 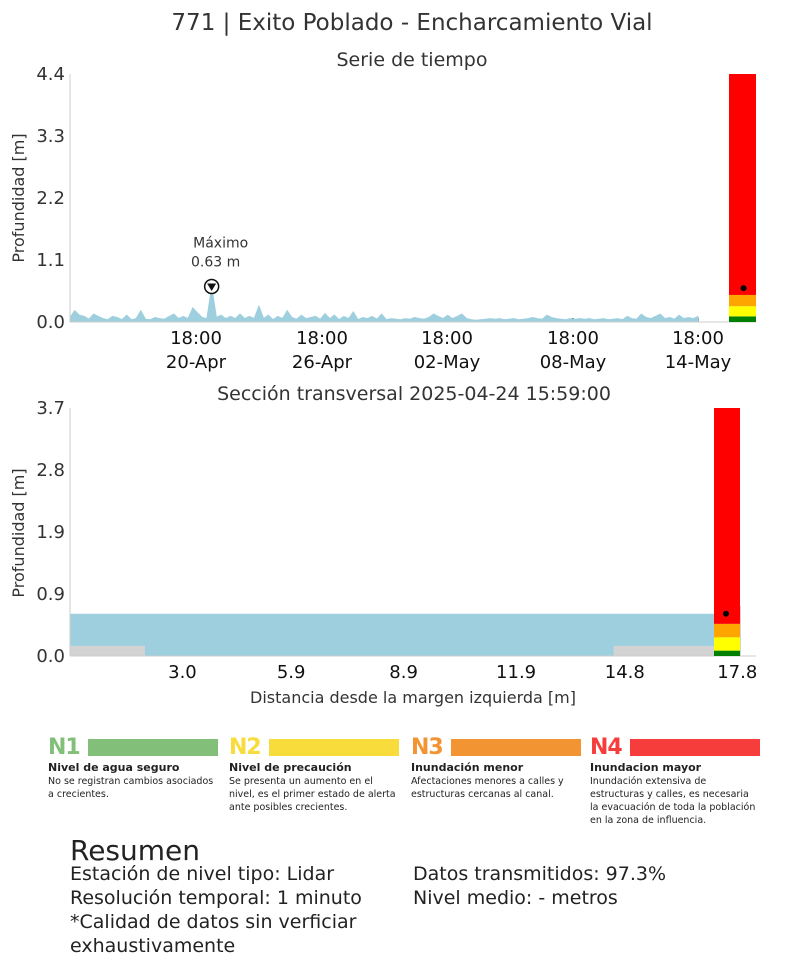 What do you see at coordinates (153, 946) in the screenshot?
I see `summary-line: exhaustivamente` at bounding box center [153, 946].